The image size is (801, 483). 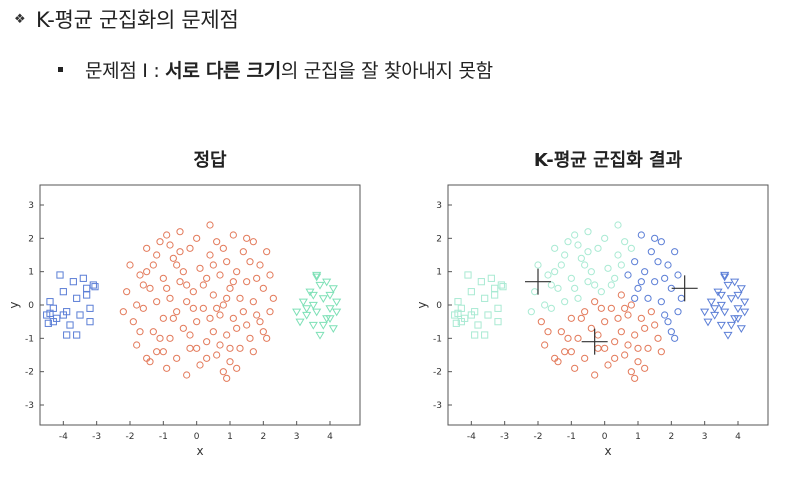 What do you see at coordinates (60, 69) in the screenshot?
I see `square-bullet-icon` at bounding box center [60, 69].